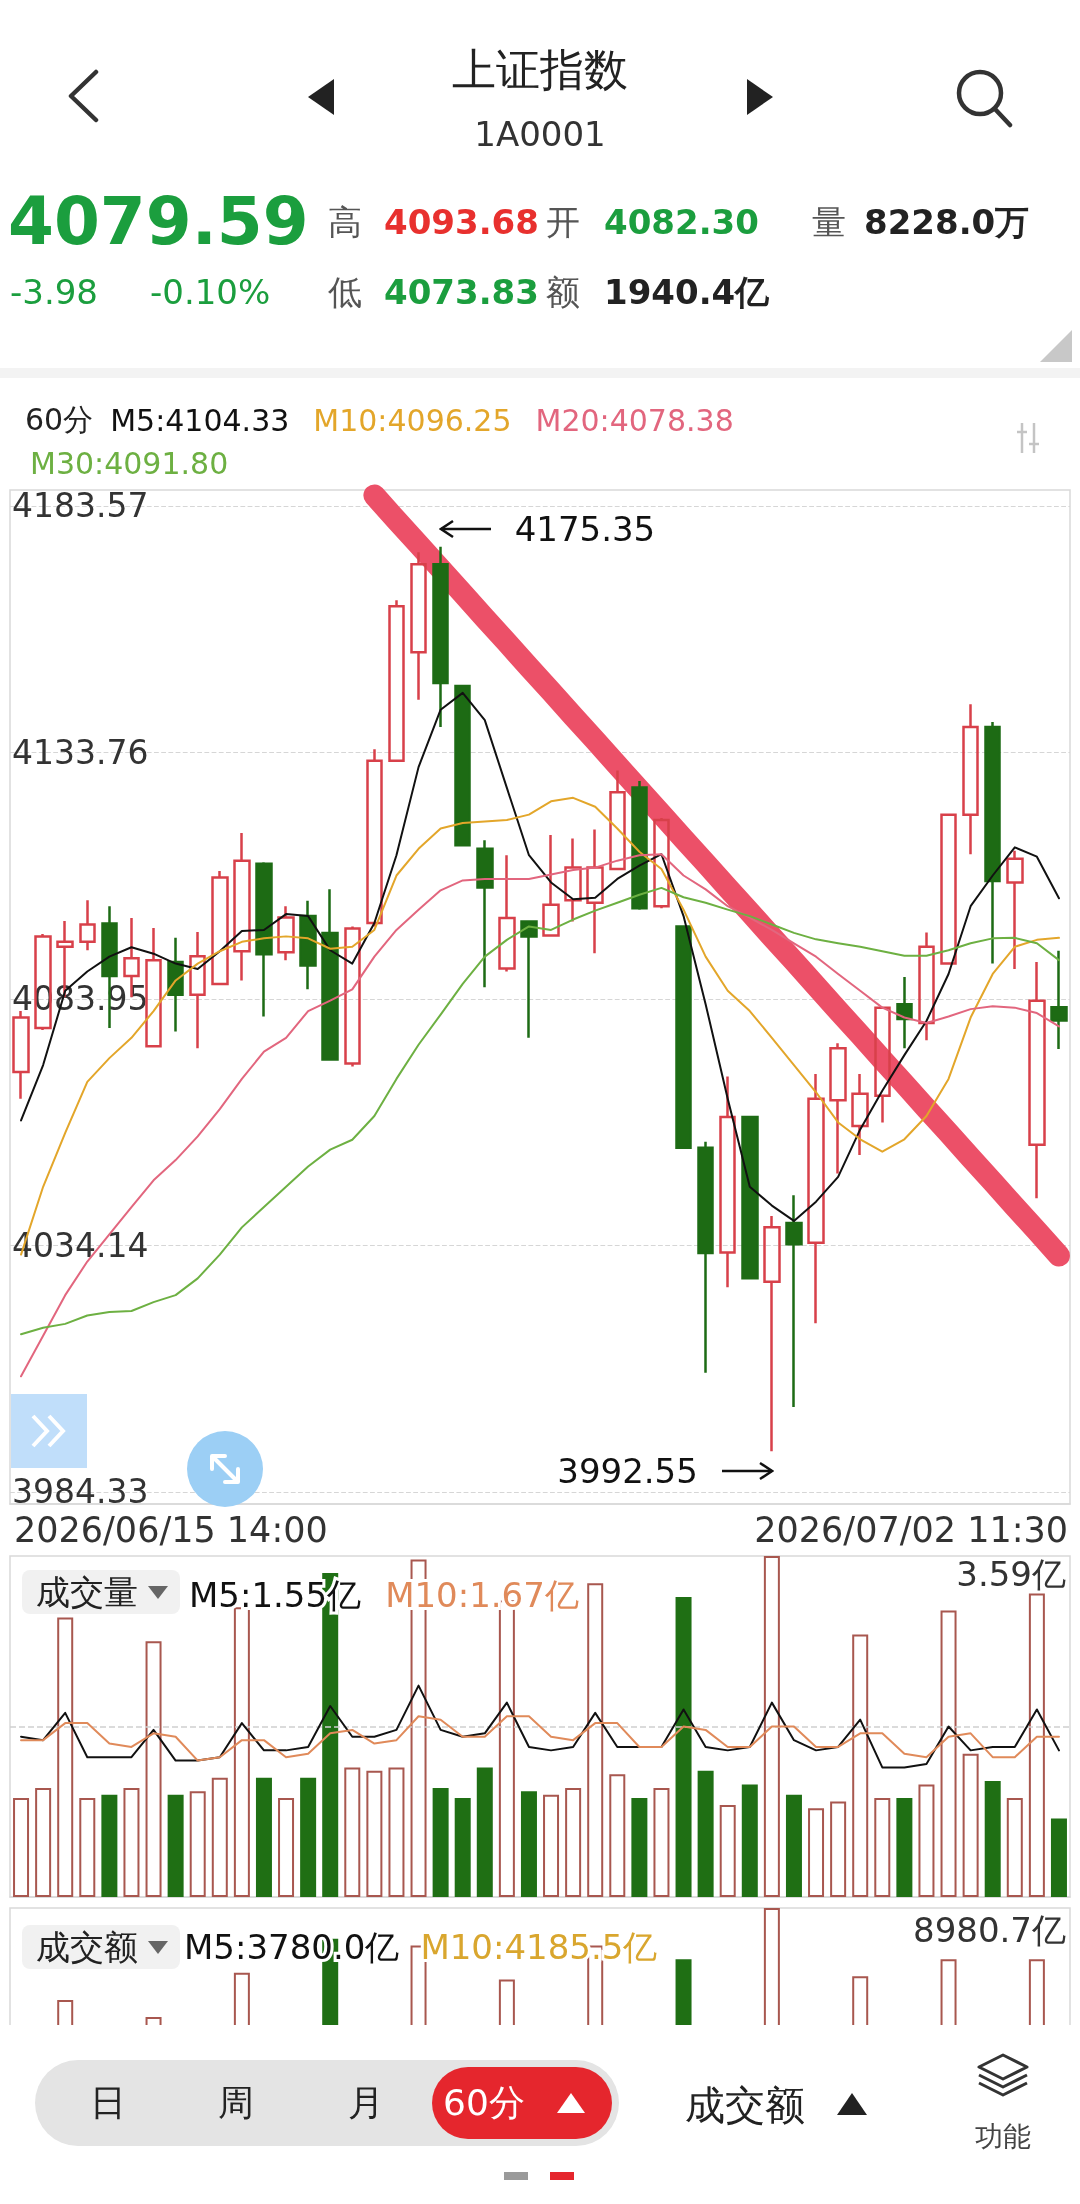  What do you see at coordinates (745, 2105) in the screenshot?
I see `annotation: 成交额` at bounding box center [745, 2105].